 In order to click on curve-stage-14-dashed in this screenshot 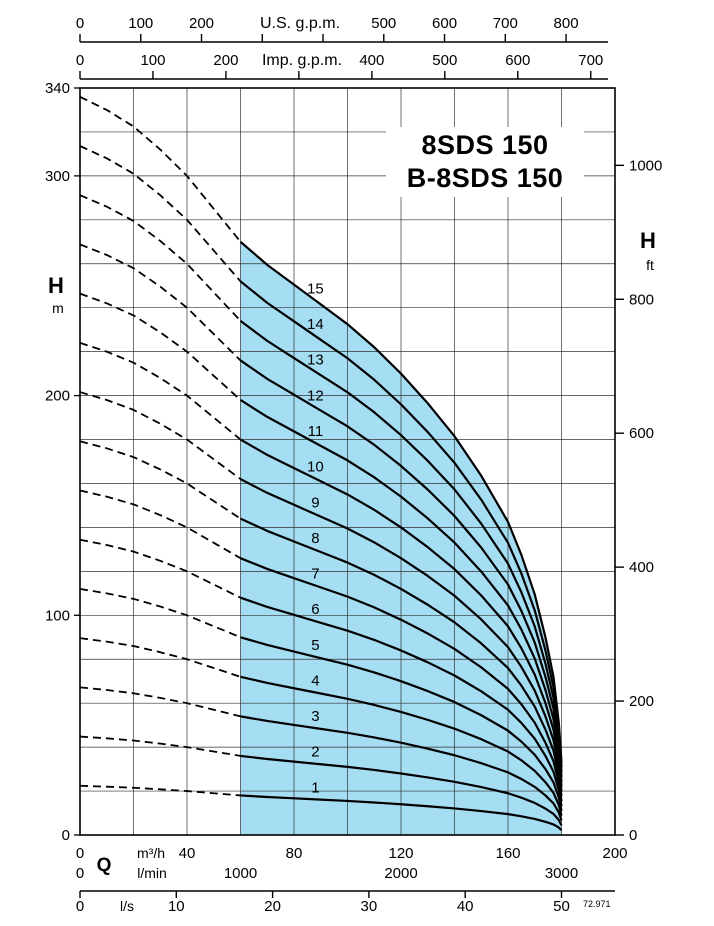, I will do `click(160, 213)`.